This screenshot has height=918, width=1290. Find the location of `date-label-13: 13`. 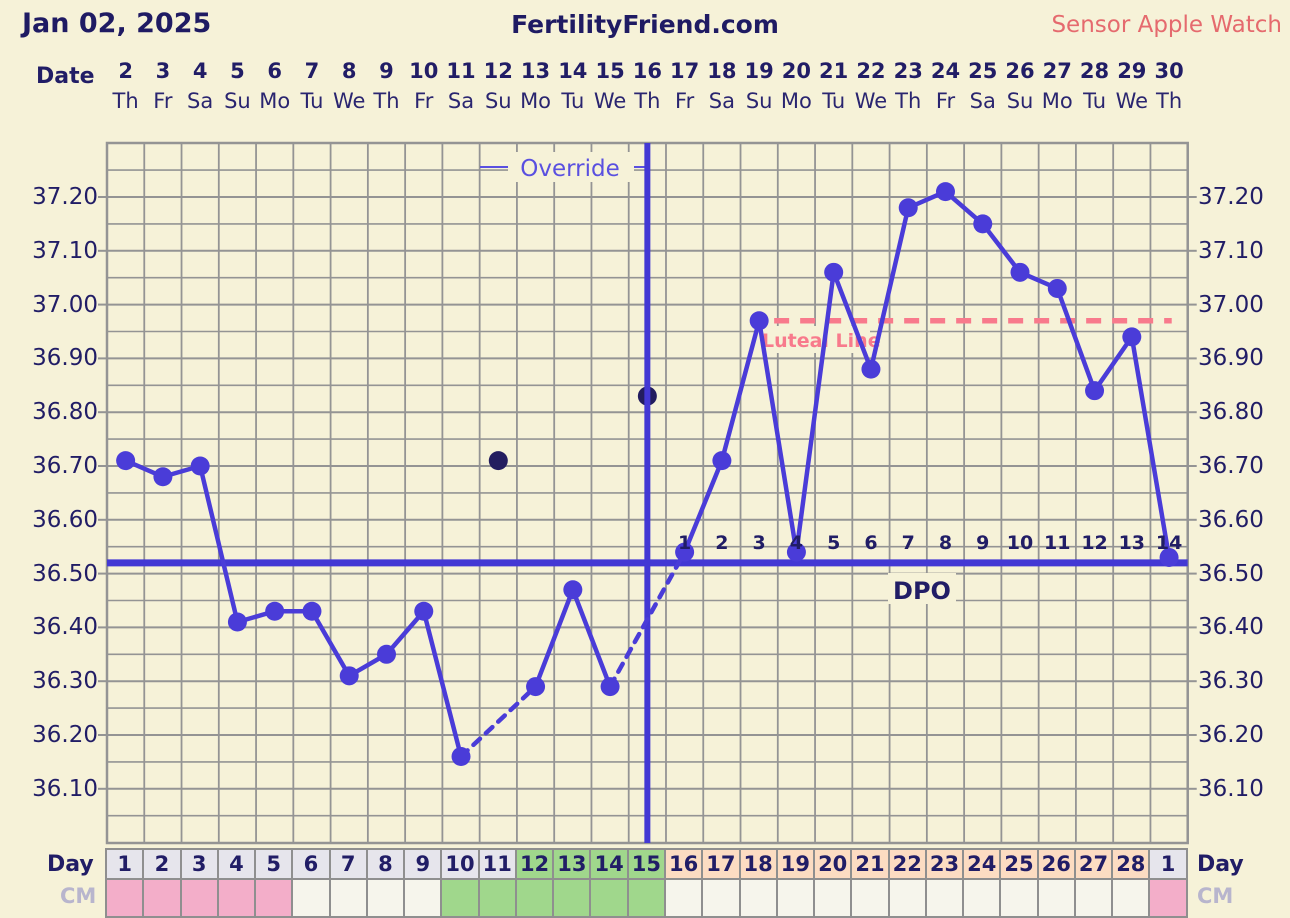

date-label-13: 13 is located at coordinates (535, 71).